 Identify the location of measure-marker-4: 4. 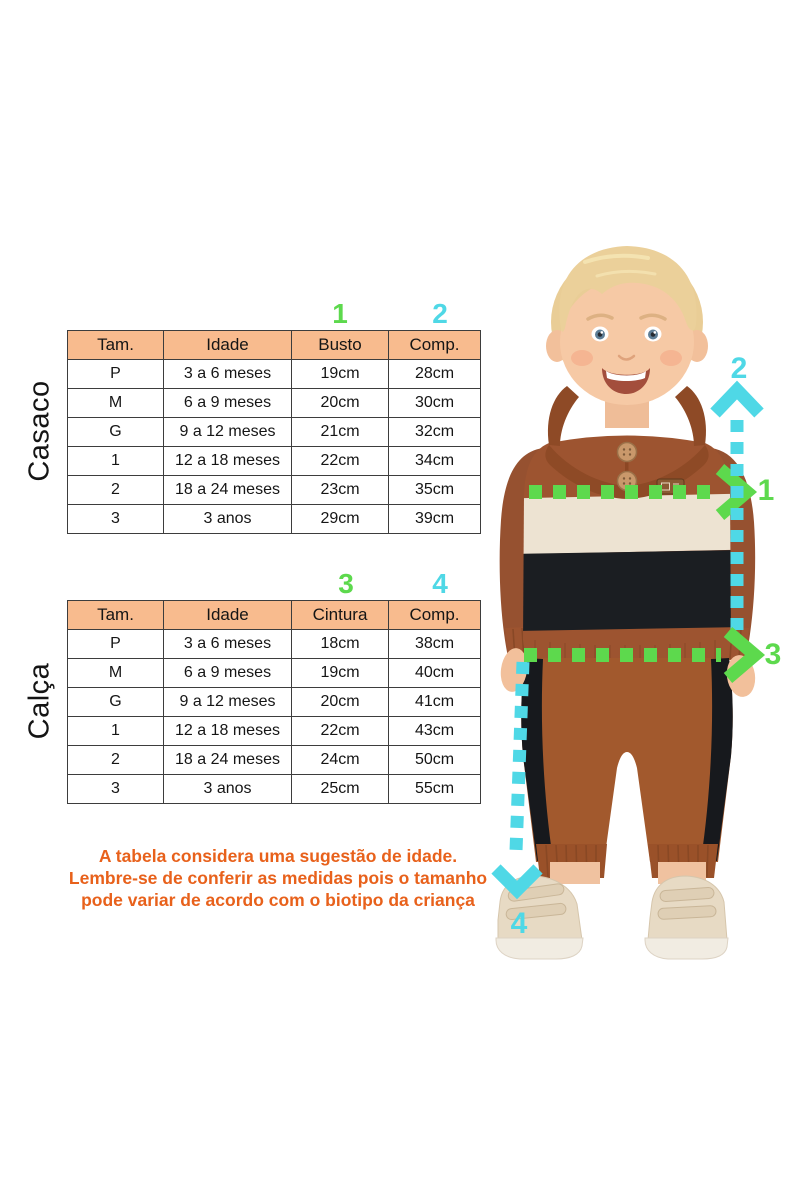
(519, 923).